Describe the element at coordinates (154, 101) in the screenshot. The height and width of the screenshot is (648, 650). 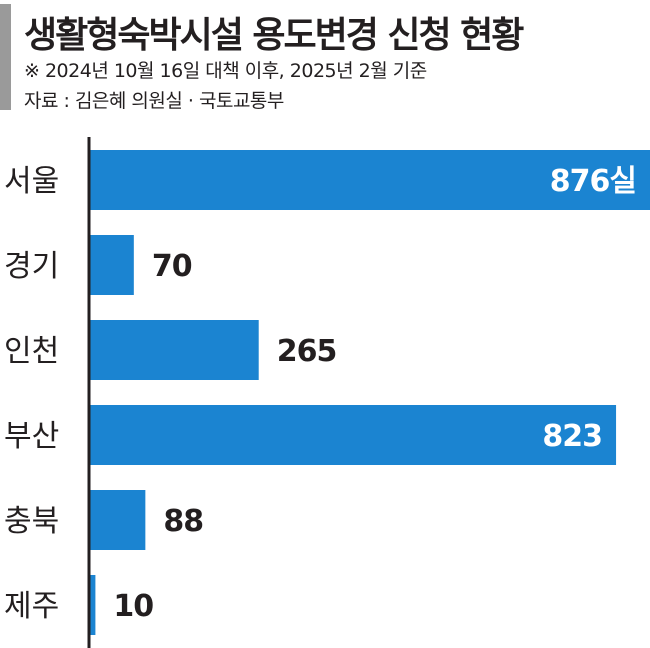
I see `chart-source: 자료 : 김은혜 의원실 · 국토교통부` at that location.